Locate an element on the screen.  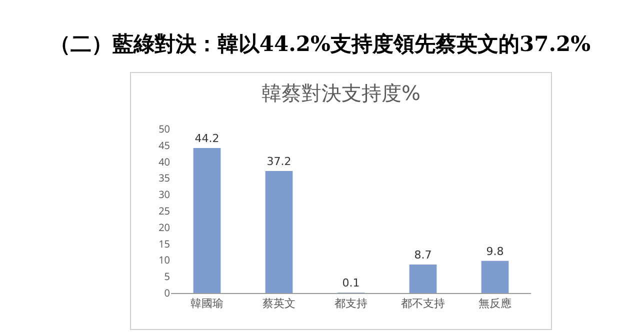
y-tick-label: 20 is located at coordinates (164, 227).